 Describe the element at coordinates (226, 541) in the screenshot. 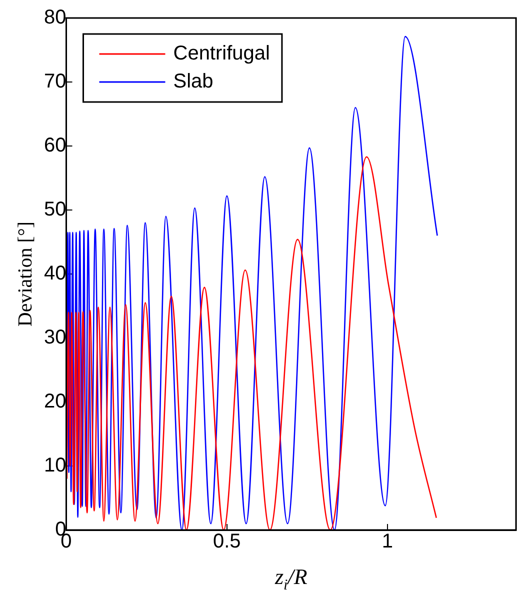

I see `x-tick-label: 0.5` at that location.